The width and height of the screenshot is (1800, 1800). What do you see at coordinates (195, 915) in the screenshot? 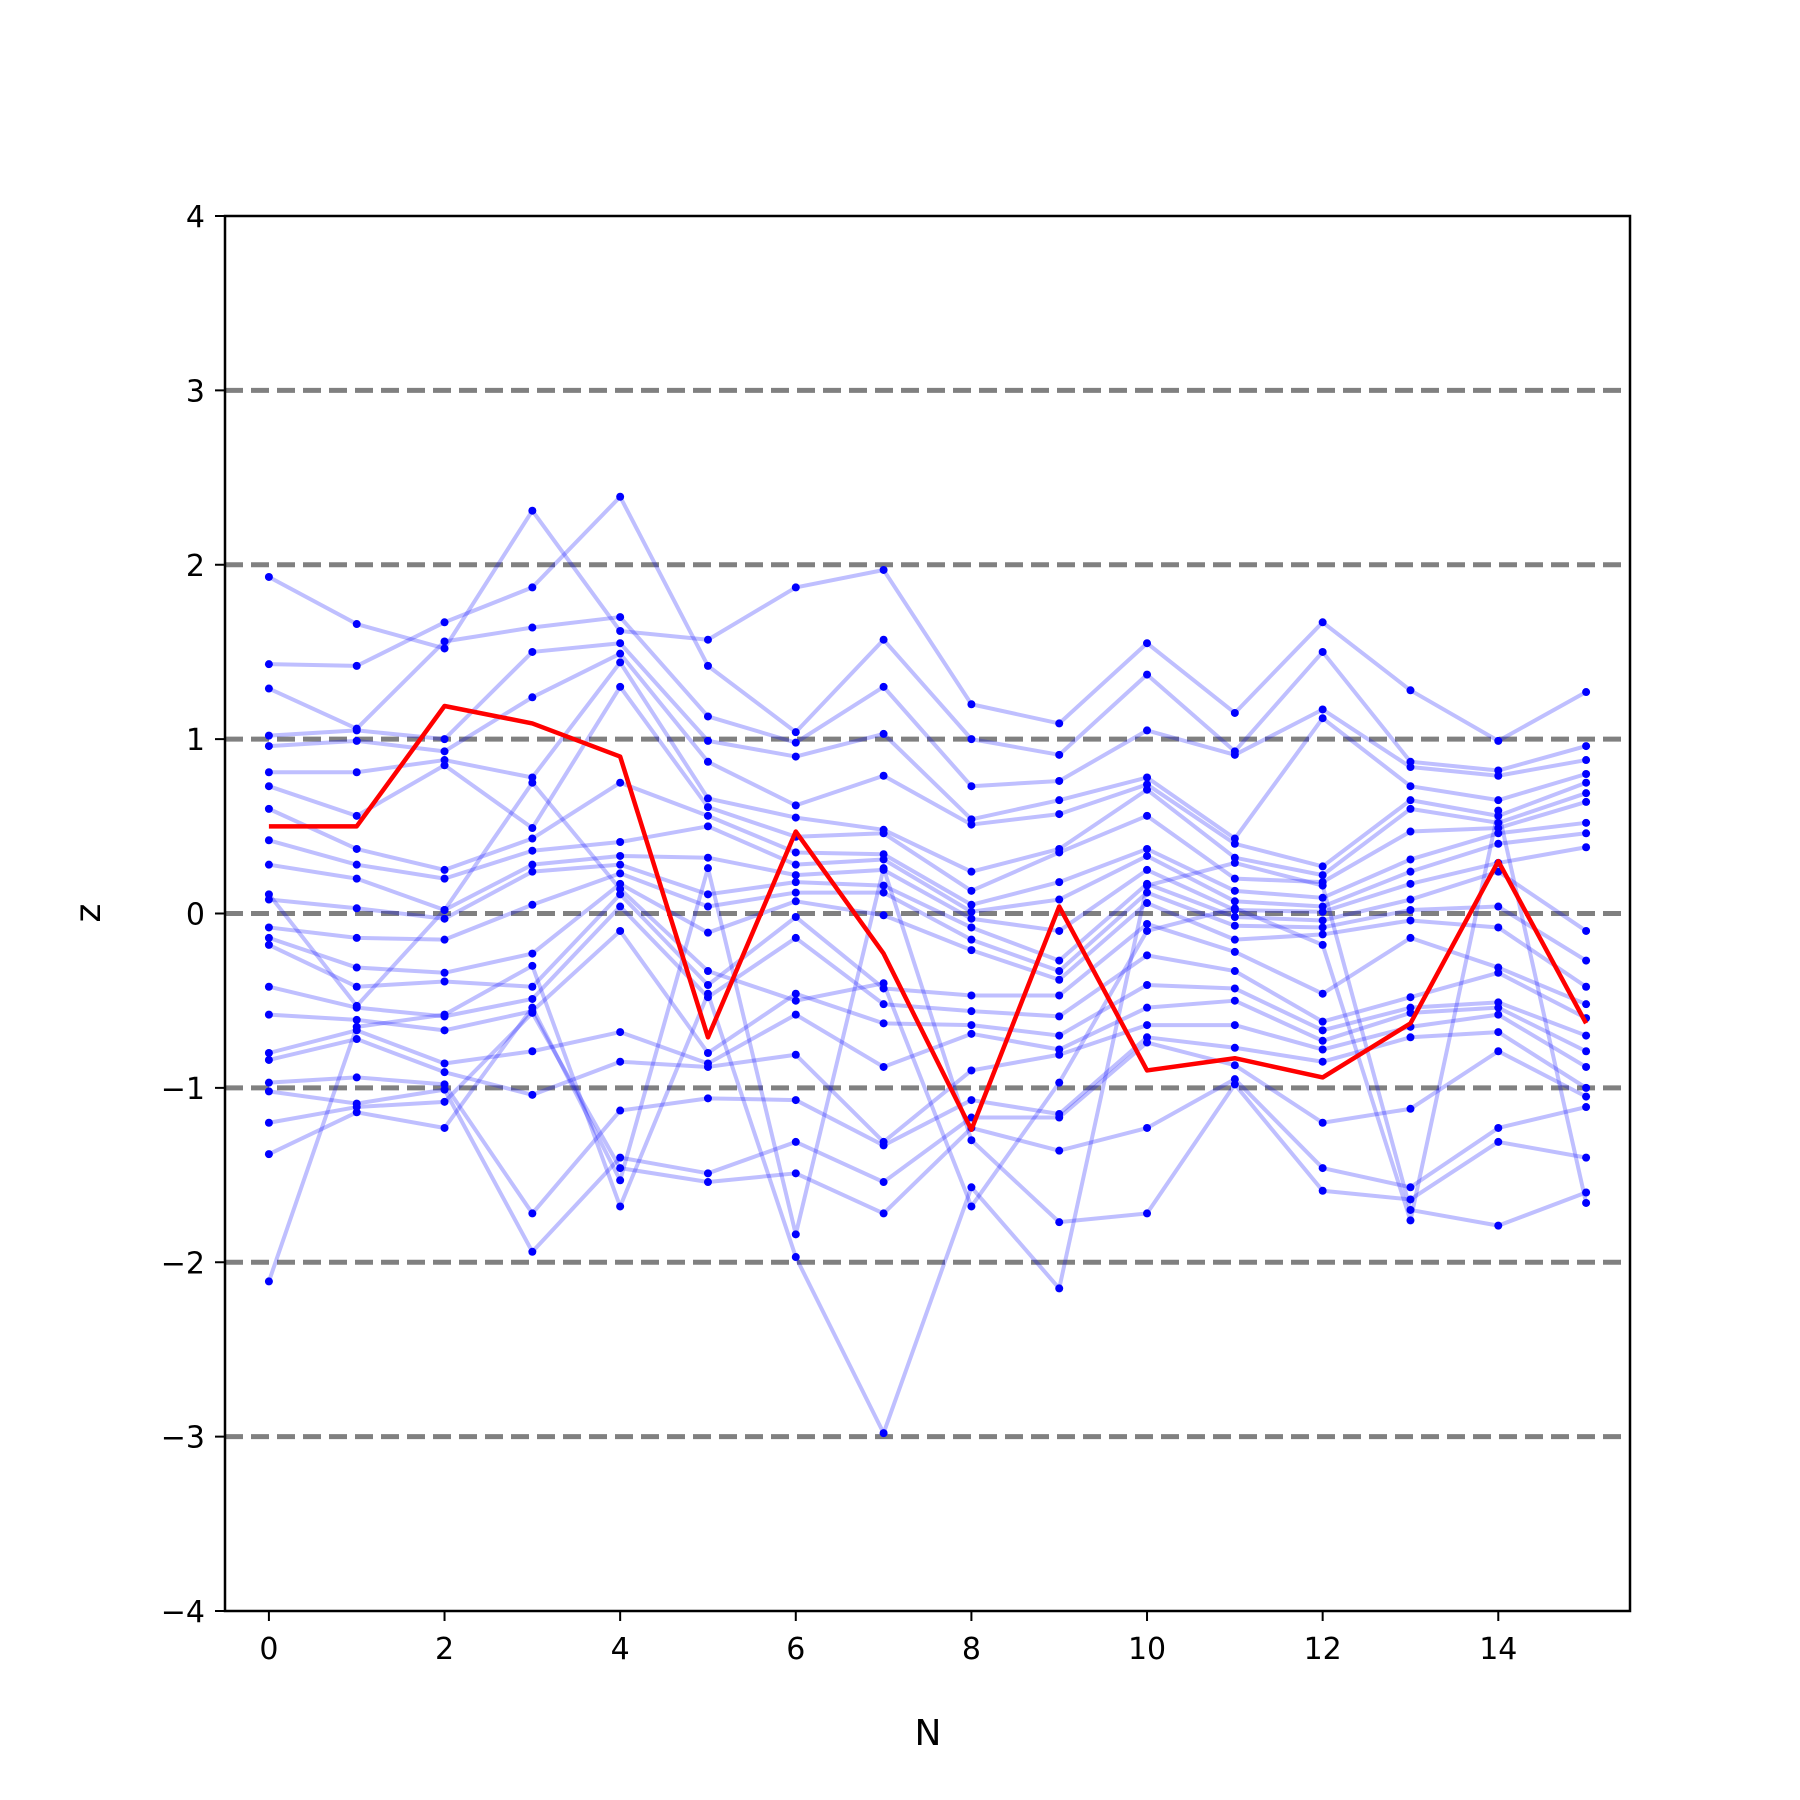
I see `y-tick-label: 0` at bounding box center [195, 915].